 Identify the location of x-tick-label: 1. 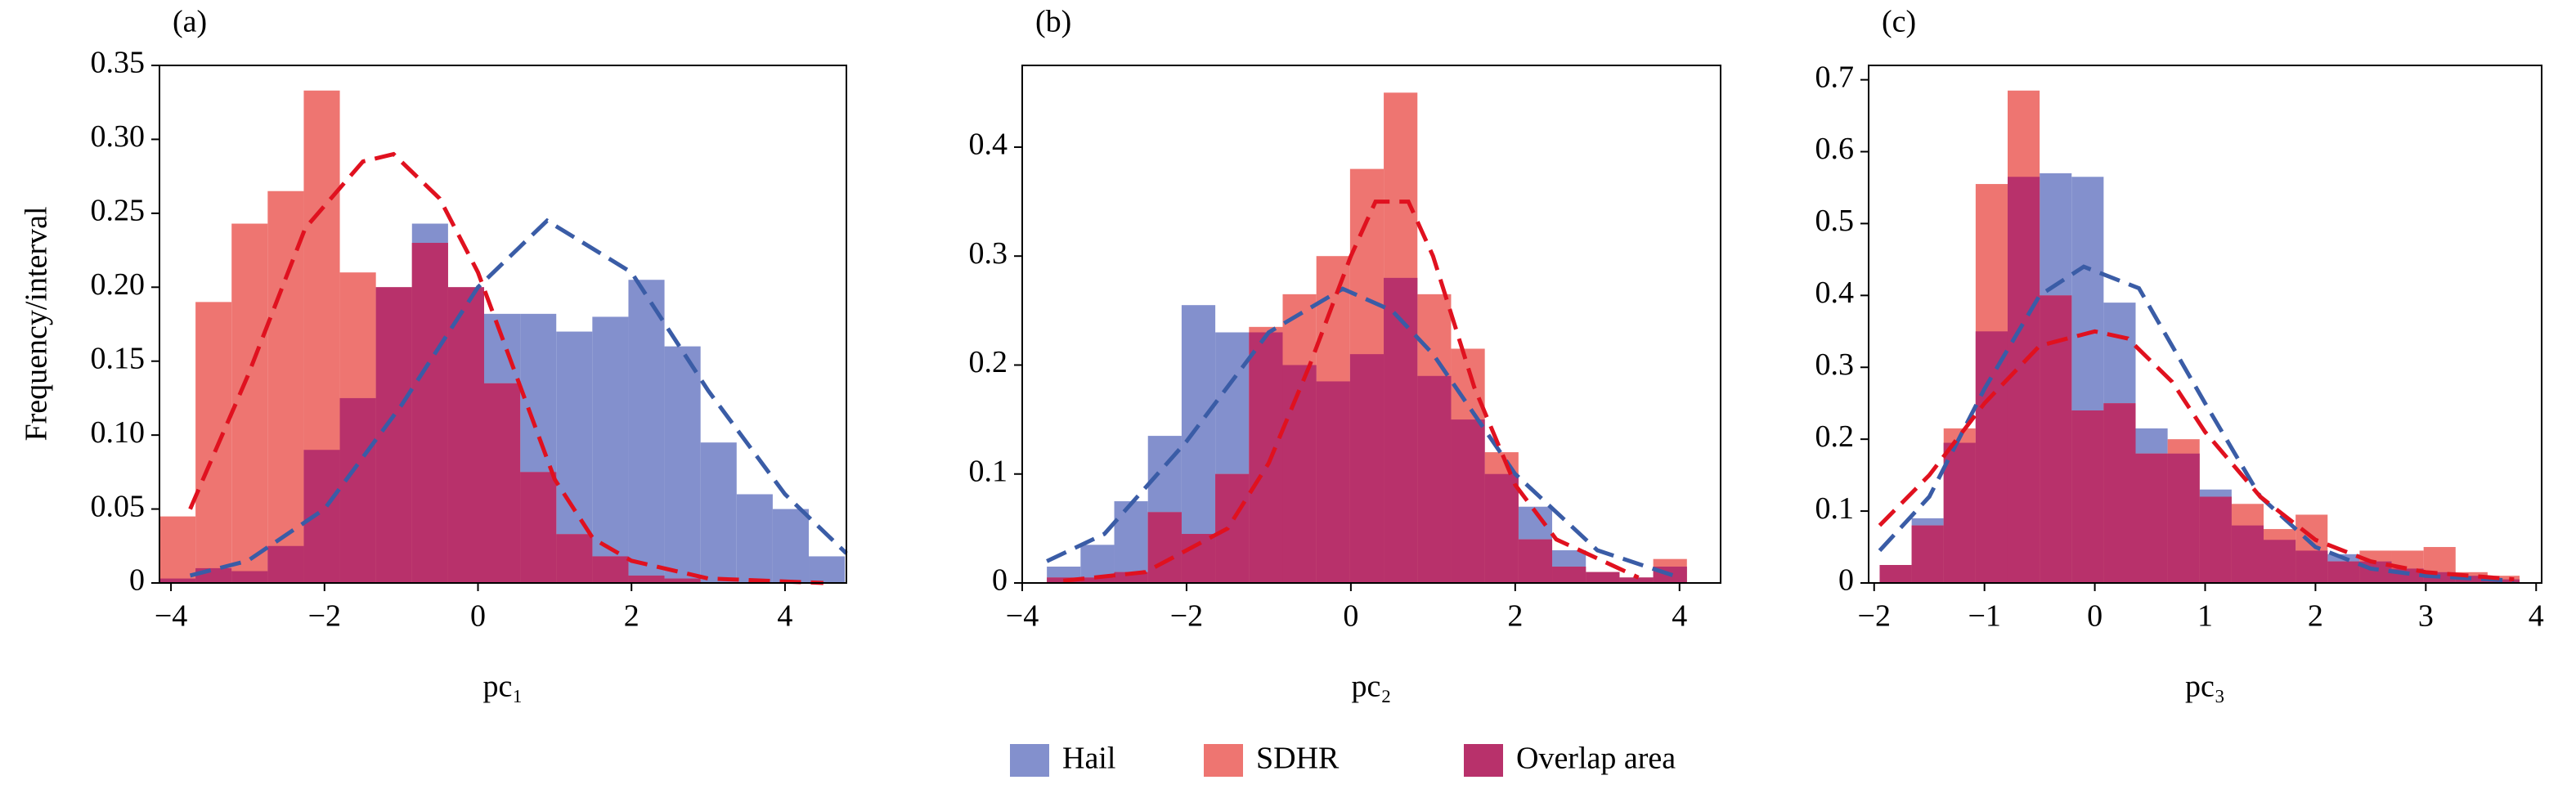
(2205, 616).